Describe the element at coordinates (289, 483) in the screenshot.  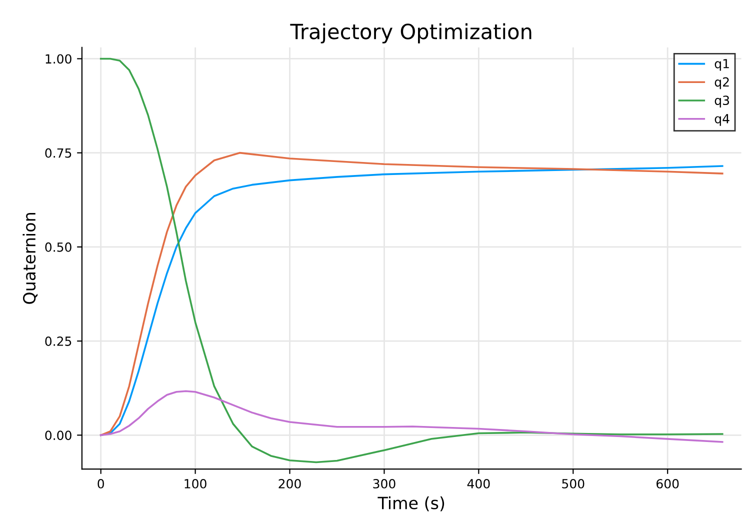
I see `x-tick-label: 200` at that location.